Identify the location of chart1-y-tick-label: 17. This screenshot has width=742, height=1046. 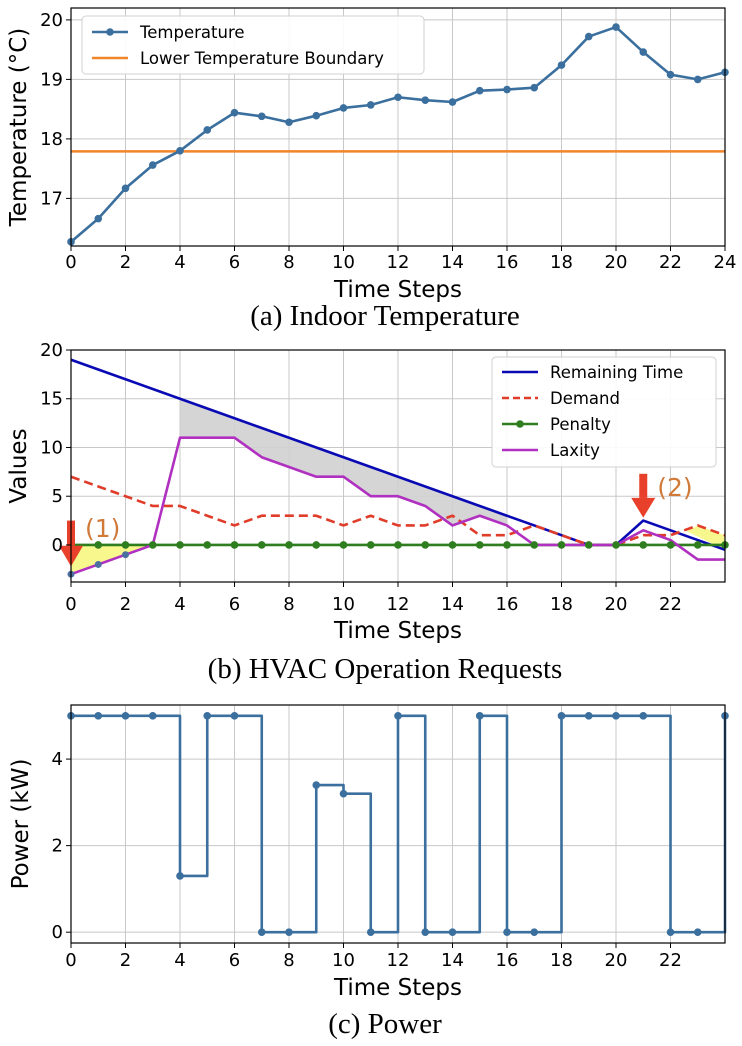
(51, 198).